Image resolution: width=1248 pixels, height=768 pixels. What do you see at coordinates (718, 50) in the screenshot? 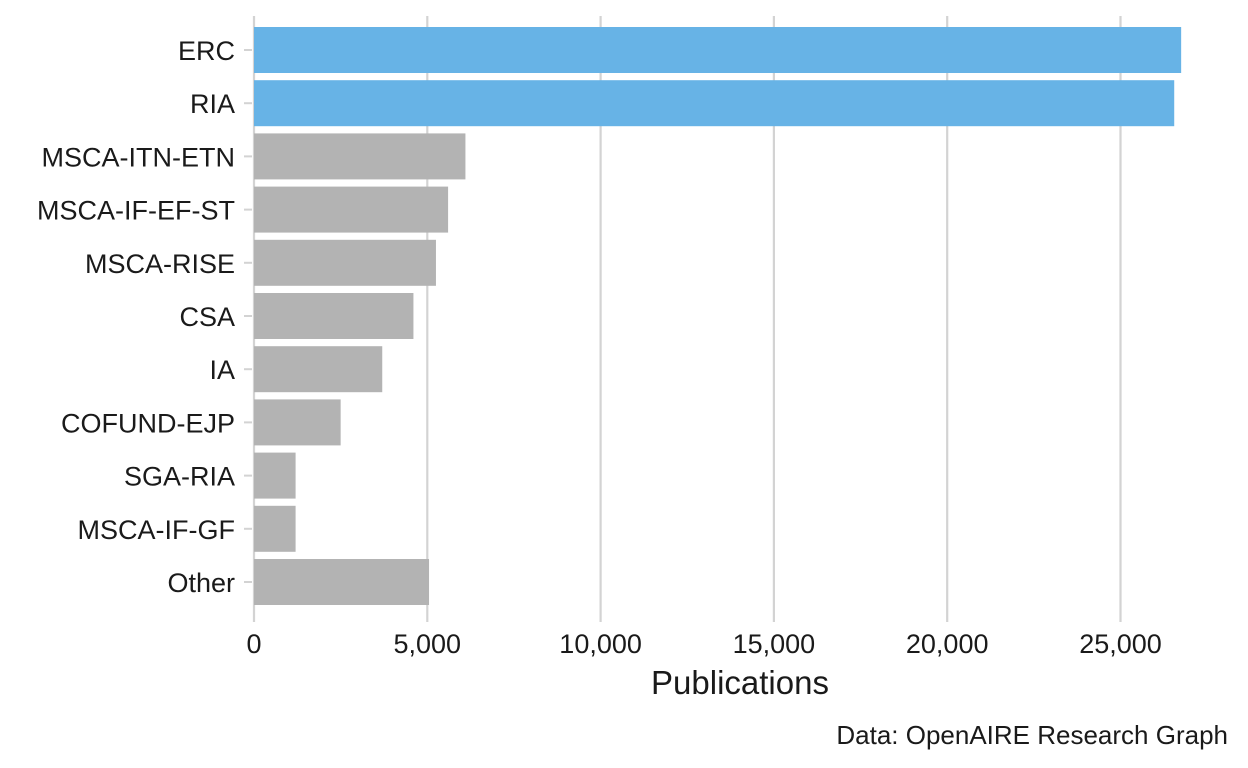
I see `bar-erc` at bounding box center [718, 50].